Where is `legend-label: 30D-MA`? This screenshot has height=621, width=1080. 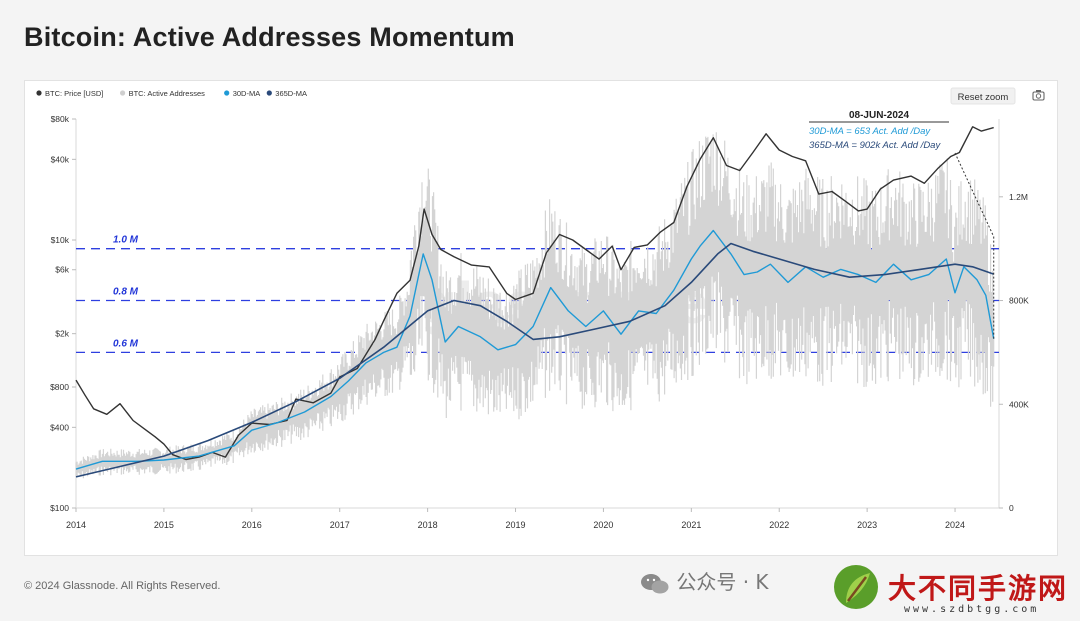 legend-label: 30D-MA is located at coordinates (247, 93).